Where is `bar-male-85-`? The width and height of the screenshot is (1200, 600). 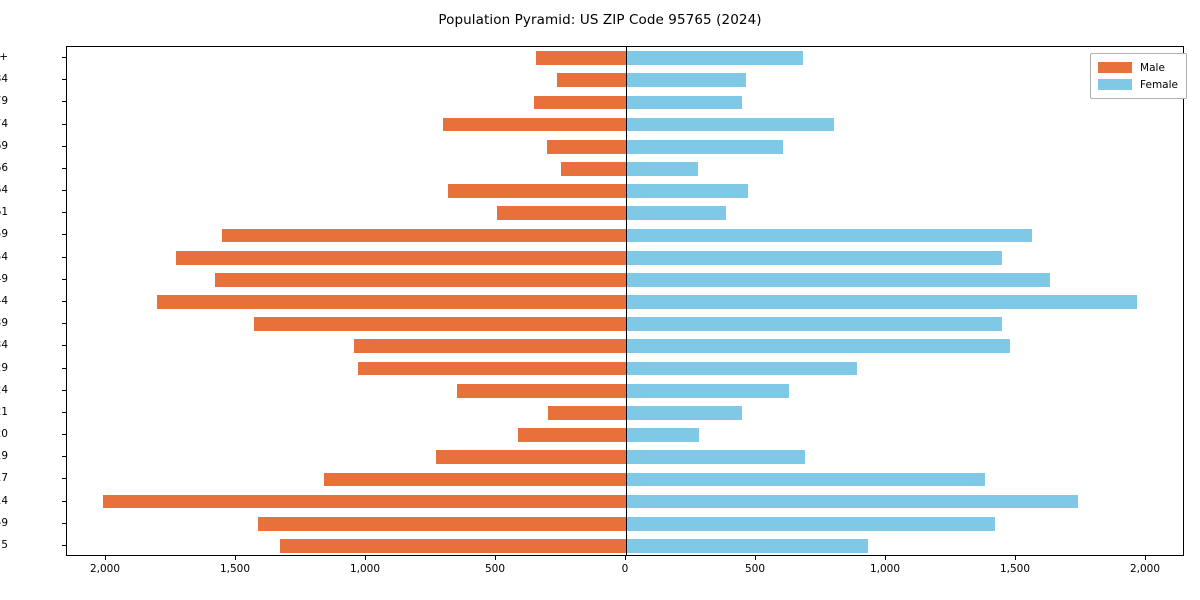
bar-male-85- is located at coordinates (581, 58).